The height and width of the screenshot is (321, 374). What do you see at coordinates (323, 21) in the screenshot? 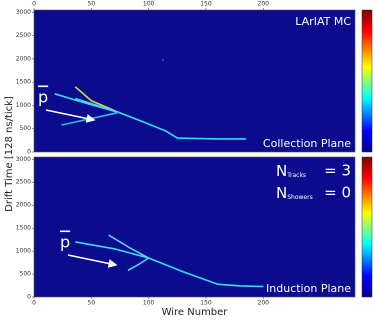
I see `panel-label: LArIAT MC` at bounding box center [323, 21].